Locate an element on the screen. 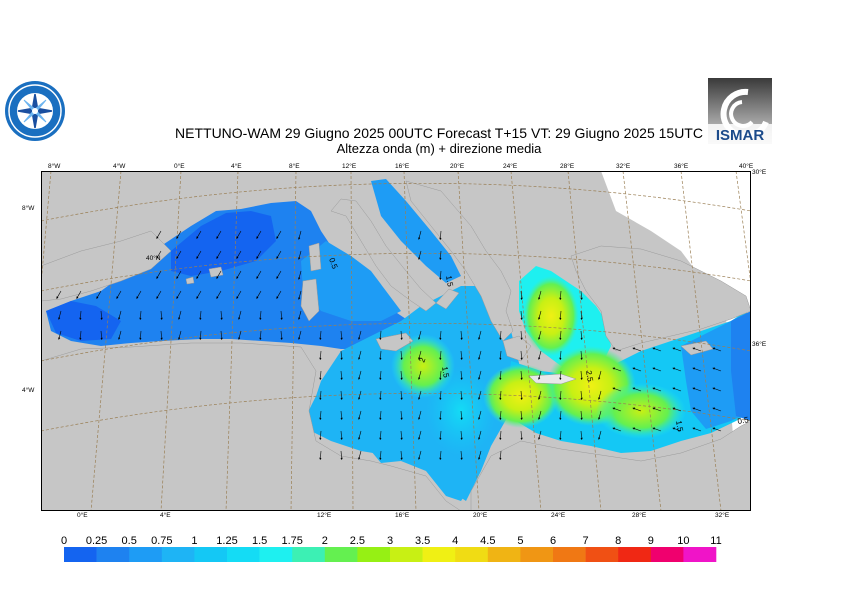 Image resolution: width=842 pixels, height=596 pixels. map-subtitle: Altezza onda (m) + direzione media is located at coordinates (439, 148).